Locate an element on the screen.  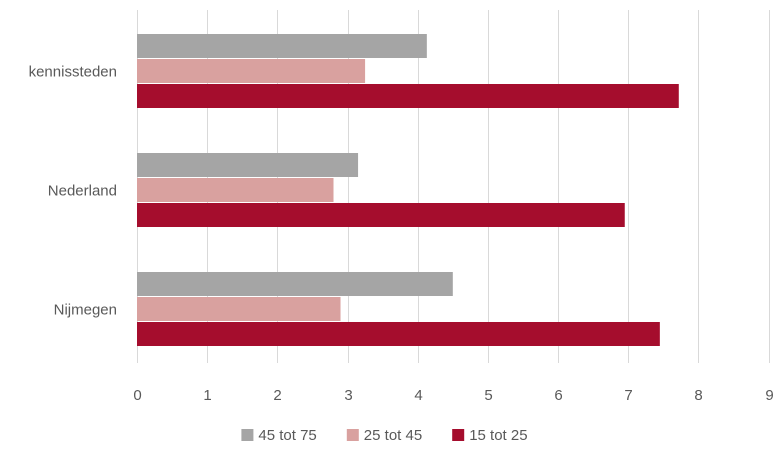
x-tick-label: 8 is located at coordinates (698, 395).